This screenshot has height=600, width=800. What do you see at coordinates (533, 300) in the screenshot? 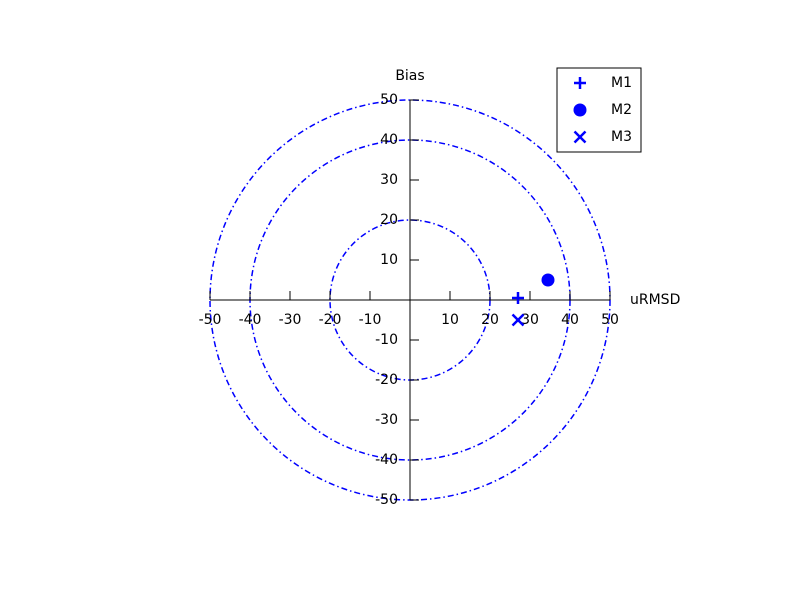
I see `data-points` at bounding box center [533, 300].